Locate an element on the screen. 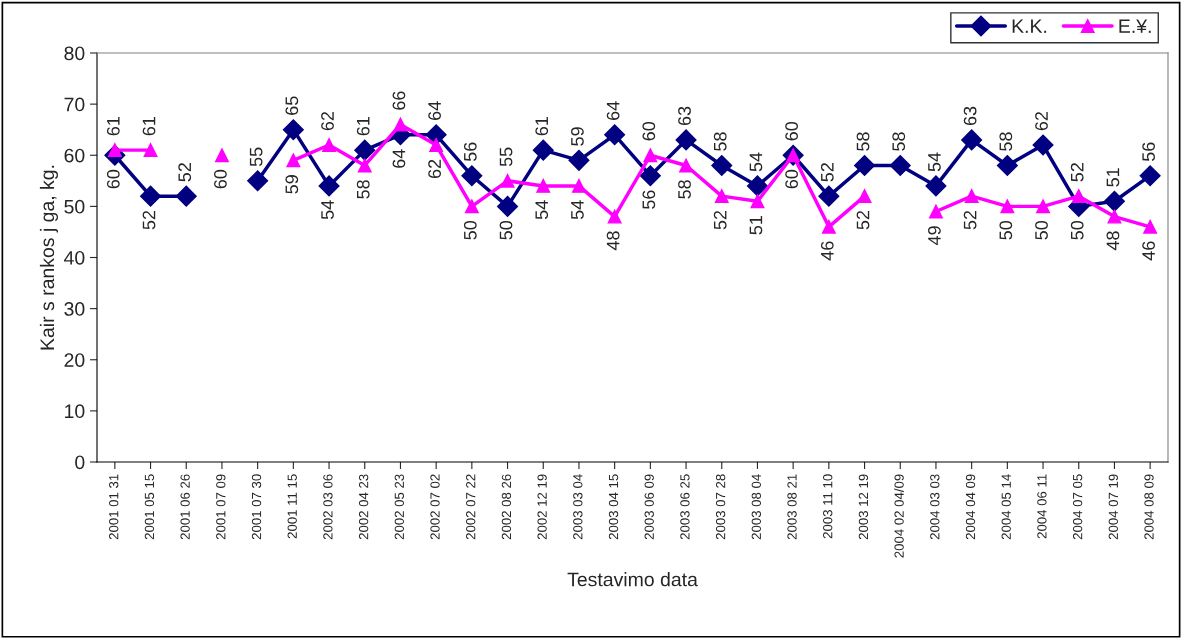 Image resolution: width=1182 pixels, height=638 pixels. y-tick-label: 40 is located at coordinates (74, 257).